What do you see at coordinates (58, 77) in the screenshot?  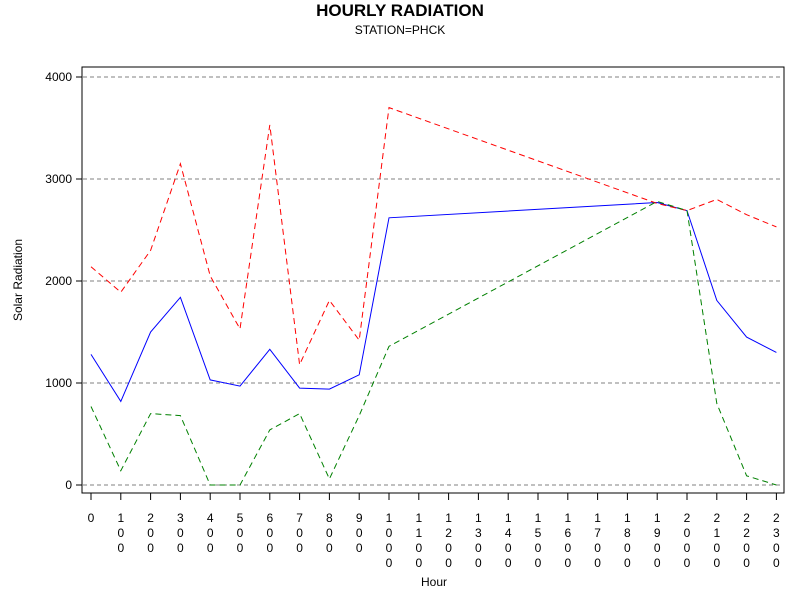 I see `y-tick-label: 4000` at bounding box center [58, 77].